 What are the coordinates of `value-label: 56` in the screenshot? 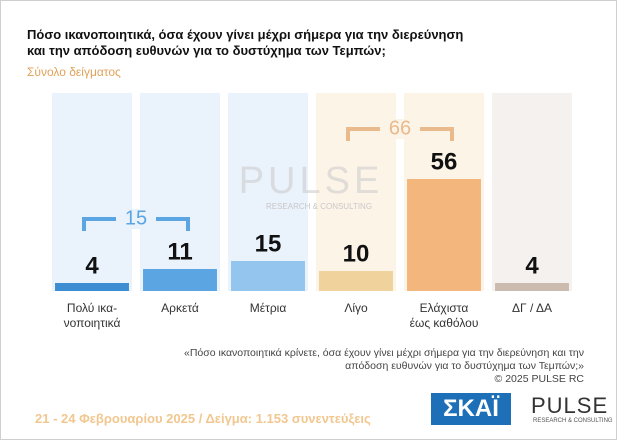 It's located at (444, 161).